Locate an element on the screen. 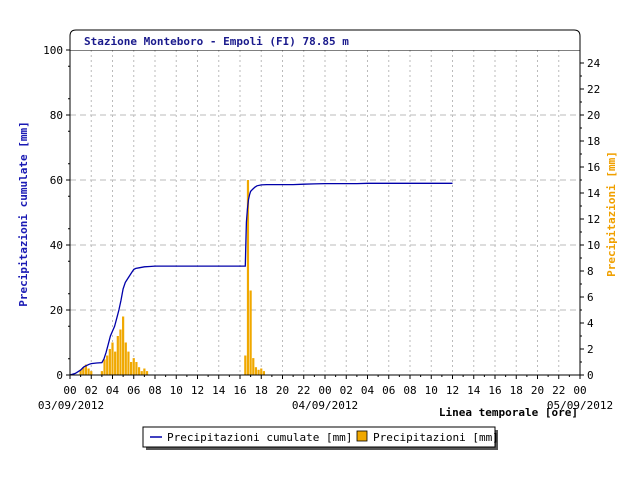 Image resolution: width=640 pixels, height=480 pixels. y-left-tick-label: 20 is located at coordinates (56, 310).